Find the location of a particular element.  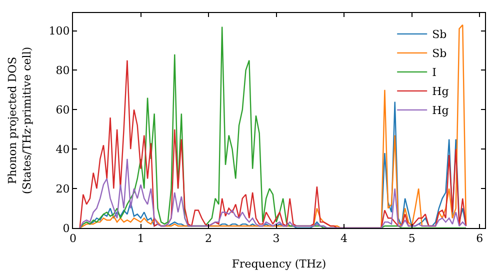

y-tick-label: 100 is located at coordinates (59, 31).